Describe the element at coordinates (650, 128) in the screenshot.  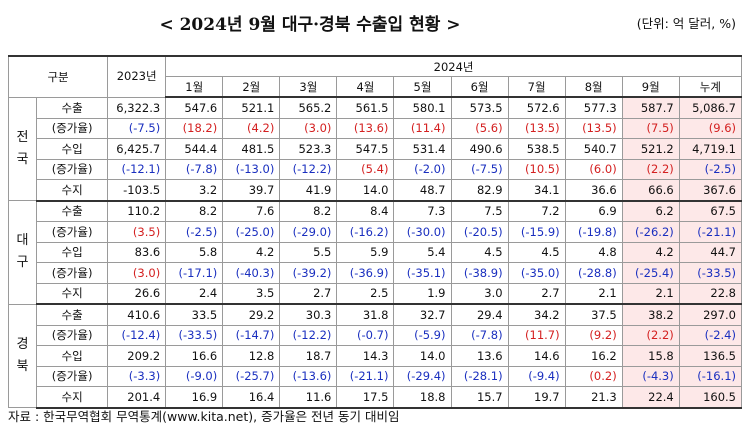
I see `value-cell: (7.5)` at that location.